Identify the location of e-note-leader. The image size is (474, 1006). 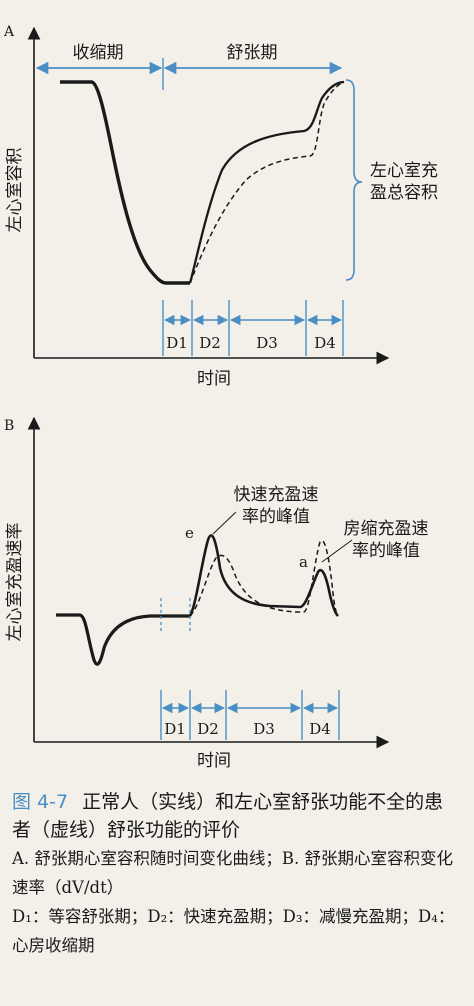
(224, 523).